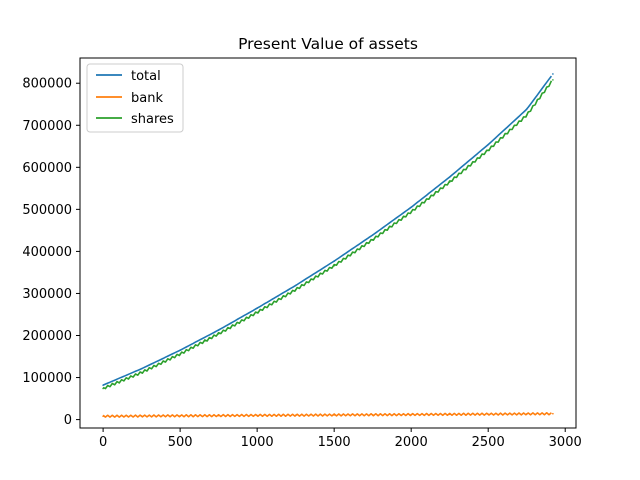 The height and width of the screenshot is (480, 640). Describe the element at coordinates (47, 126) in the screenshot. I see `y-tick-label: 700000` at that location.